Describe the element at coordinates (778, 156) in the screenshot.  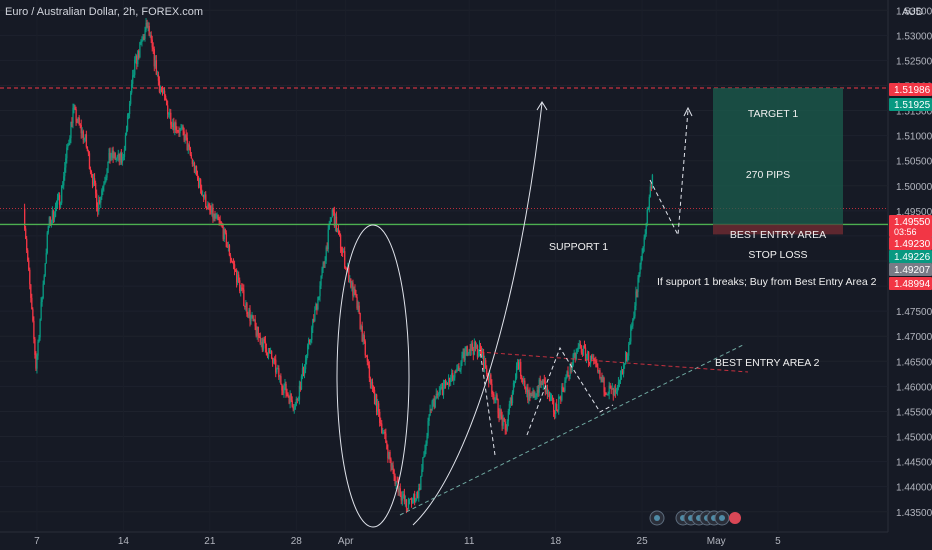
I see `target-zone` at that location.